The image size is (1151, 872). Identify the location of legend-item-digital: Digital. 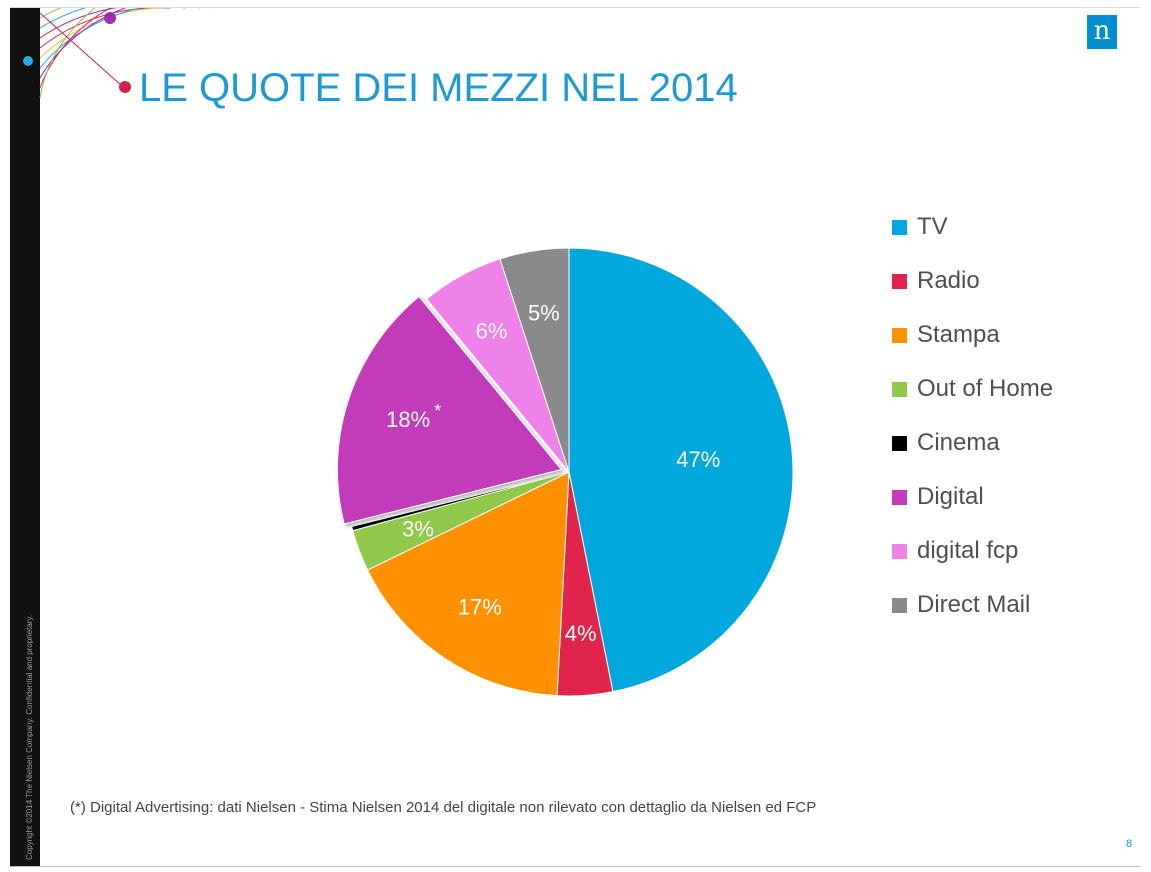
(972, 497).